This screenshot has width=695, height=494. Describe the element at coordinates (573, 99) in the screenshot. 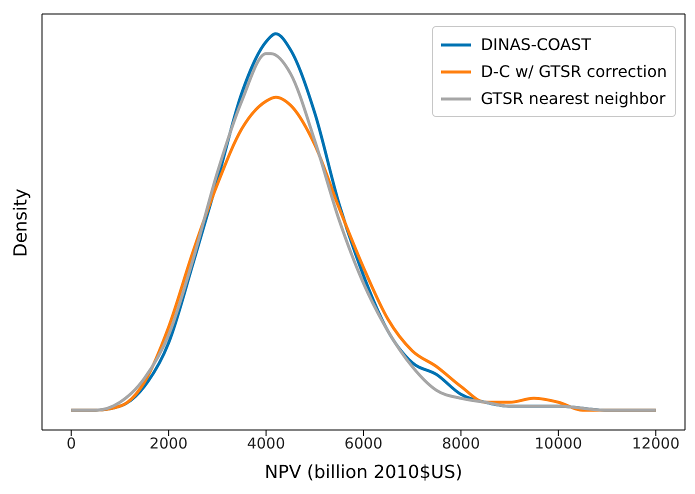

I see `legend-label: GTSR nearest neighbor` at that location.